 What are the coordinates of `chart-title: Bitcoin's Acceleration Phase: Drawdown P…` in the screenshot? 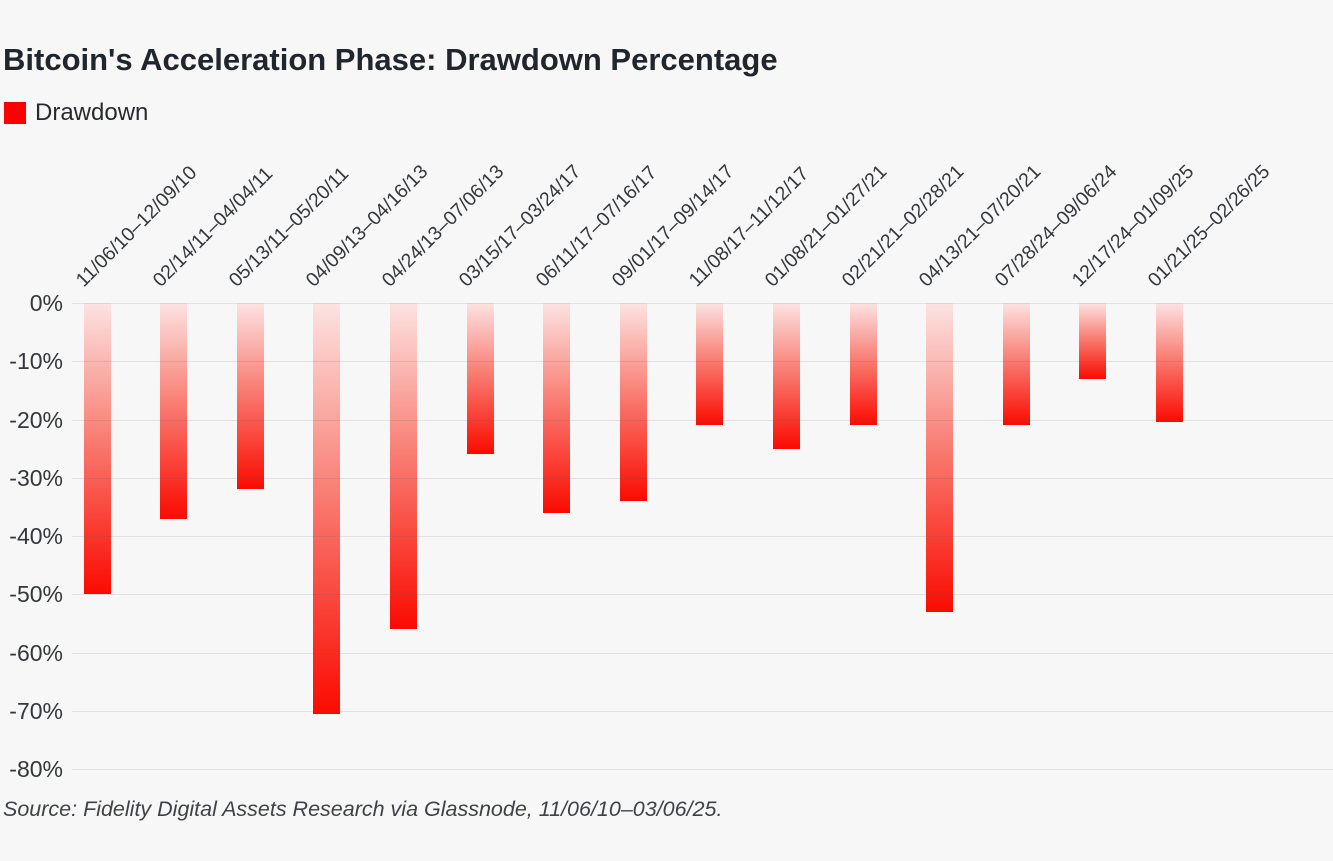 It's located at (390, 59).